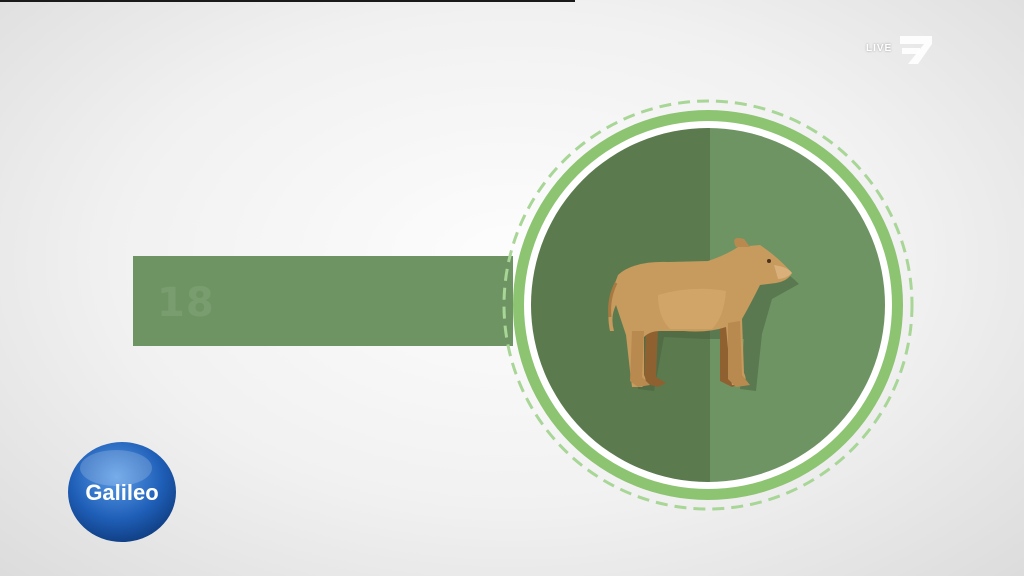 The width and height of the screenshot is (1024, 576). I want to click on channel-badge: LIVE, so click(900, 48).